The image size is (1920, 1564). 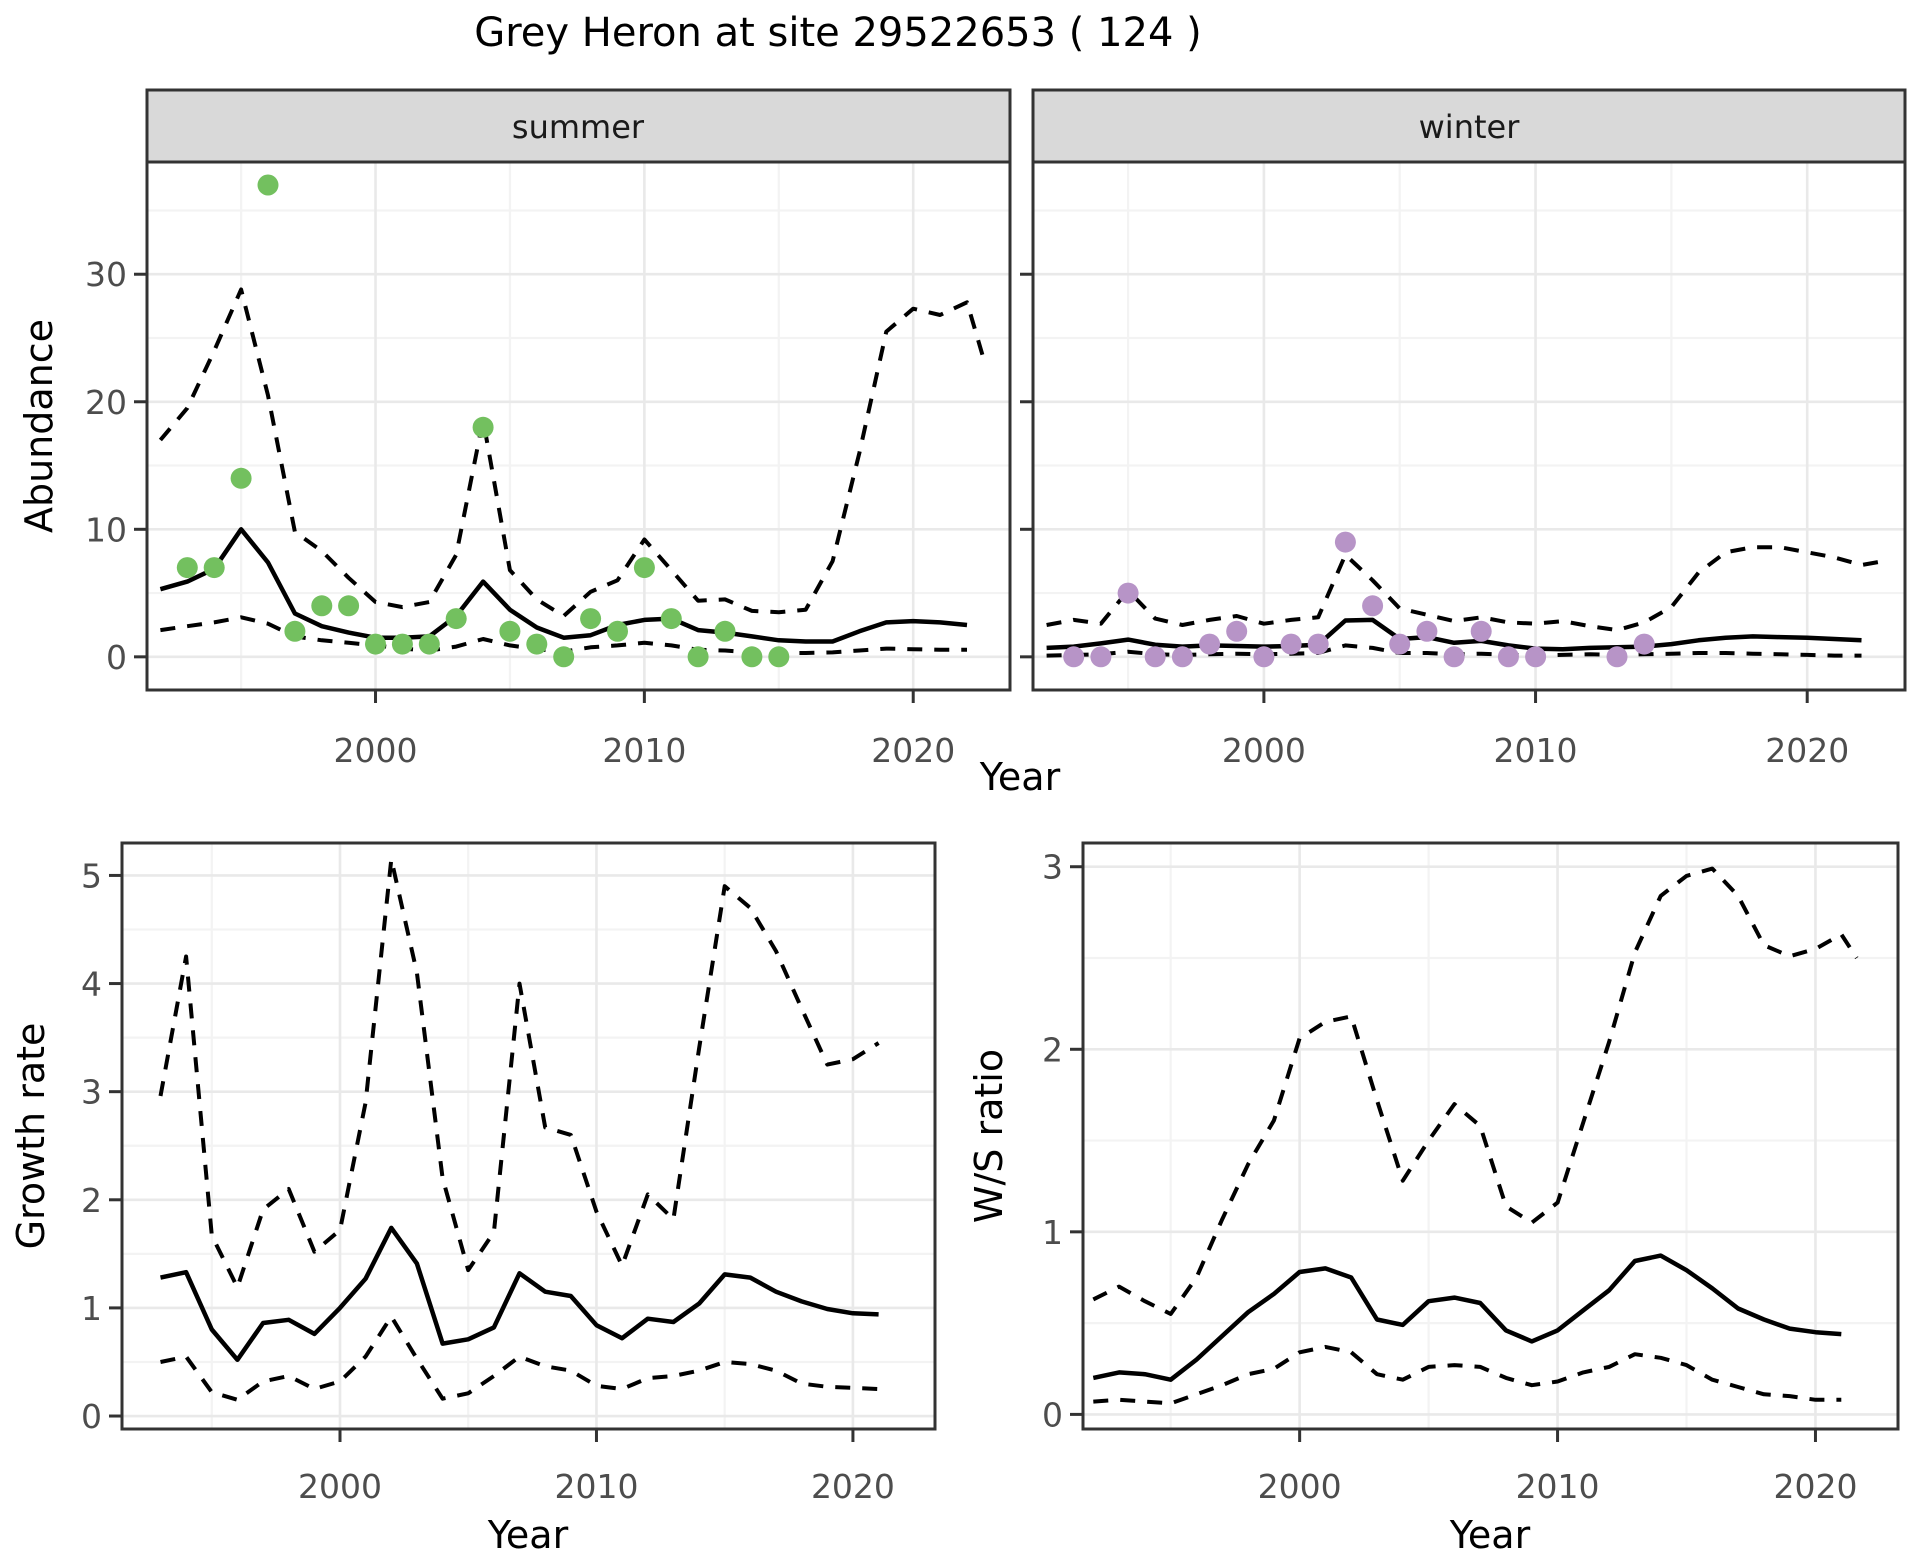 I want to click on y-axis-tick-label: 4, so click(x=91, y=984).